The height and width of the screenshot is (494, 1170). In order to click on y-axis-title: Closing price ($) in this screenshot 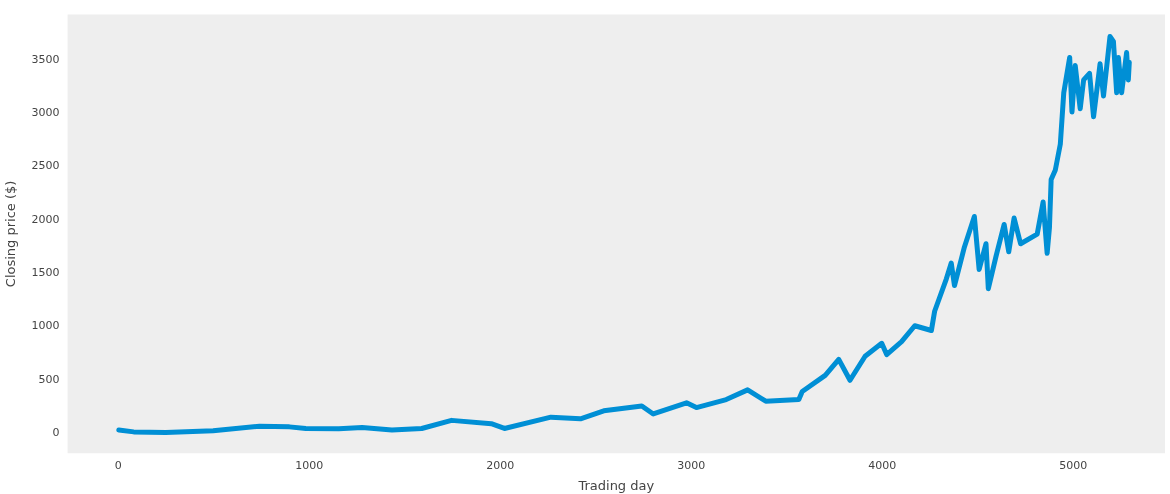, I will do `click(11, 234)`.